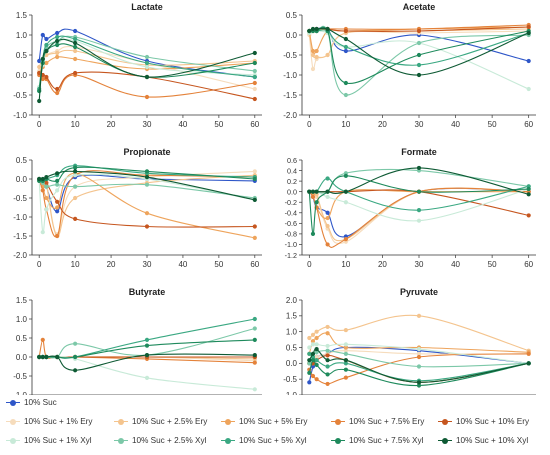 The height and width of the screenshot is (455, 550). Describe the element at coordinates (22, 75) in the screenshot. I see `y-tick-label: 0.0` at that location.